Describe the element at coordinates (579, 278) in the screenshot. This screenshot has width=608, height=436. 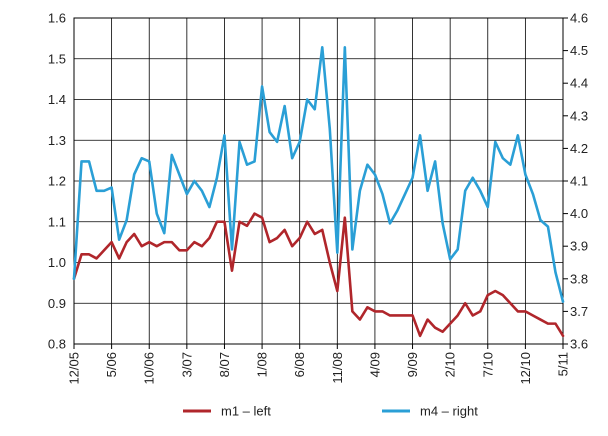
I see `right-tick-label: 3.8` at that location.